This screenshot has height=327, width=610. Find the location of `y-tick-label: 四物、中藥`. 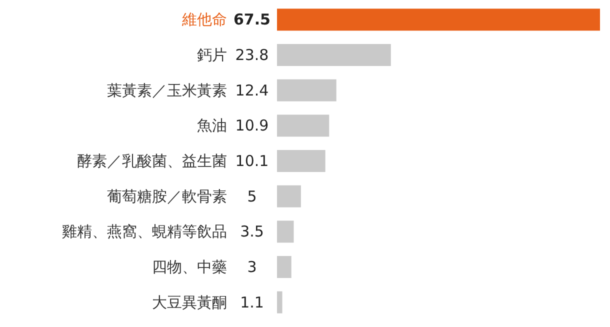

y-tick-label: 四物、中藥 is located at coordinates (189, 267).